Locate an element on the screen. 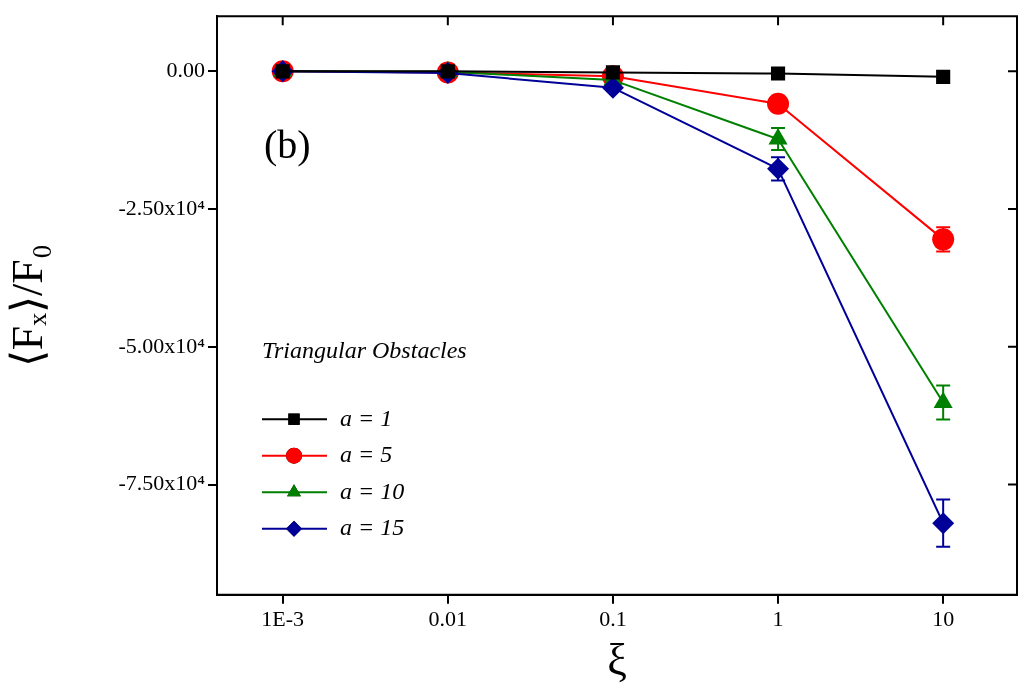 This screenshot has width=1028, height=693. x-tick-label: 0.01 is located at coordinates (448, 618).